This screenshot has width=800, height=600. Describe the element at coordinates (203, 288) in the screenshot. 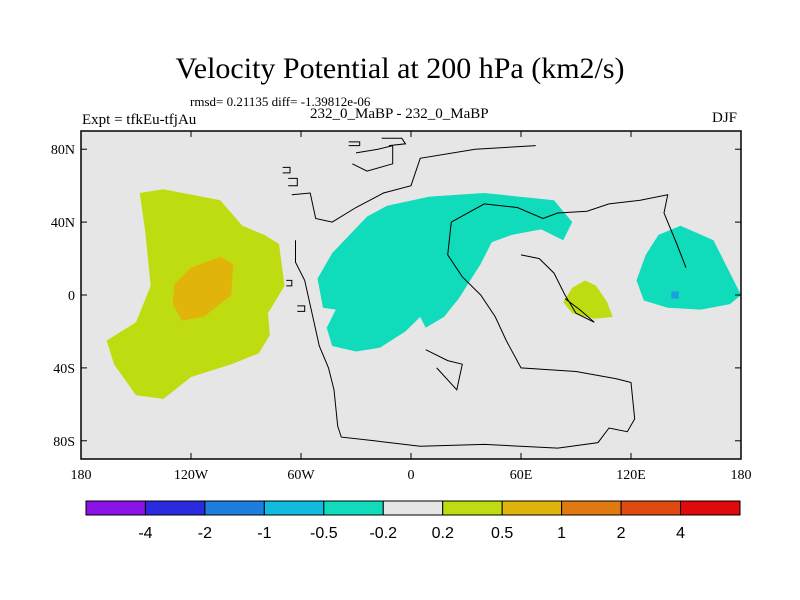

I see `contour-region-east-pacific-core` at that location.